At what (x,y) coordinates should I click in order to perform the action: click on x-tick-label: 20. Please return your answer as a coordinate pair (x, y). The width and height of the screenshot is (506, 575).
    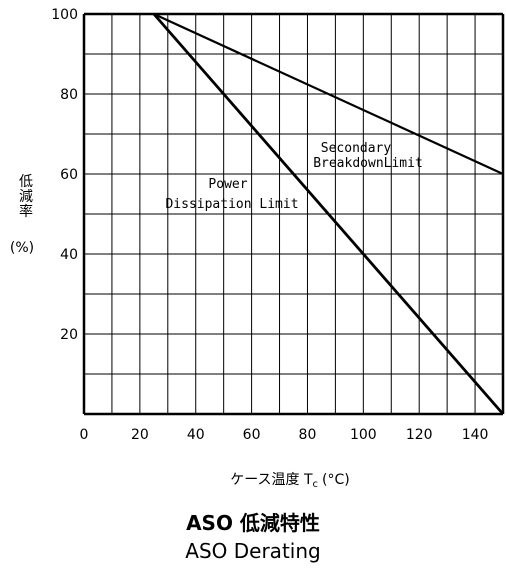
    Looking at the image, I should click on (140, 435).